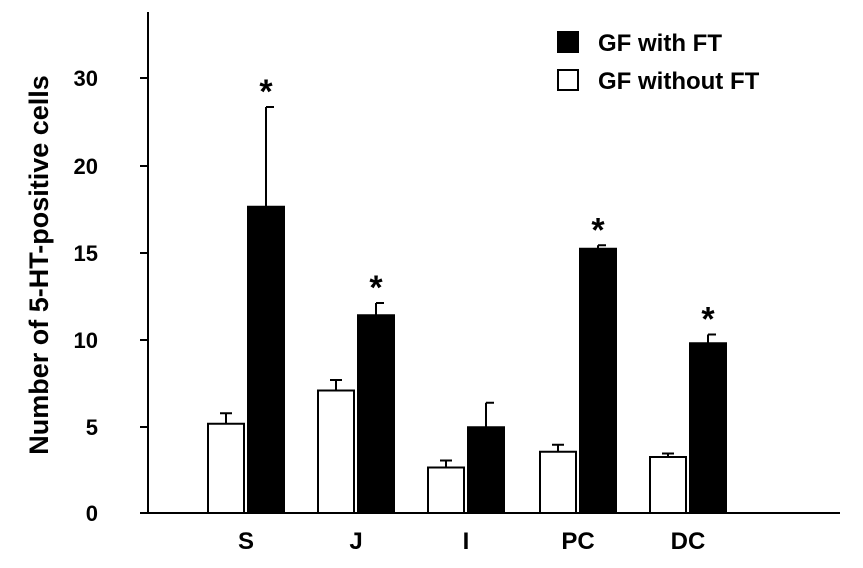  I want to click on y-axis-title: Number of 5-HT-positive cells, so click(39, 265).